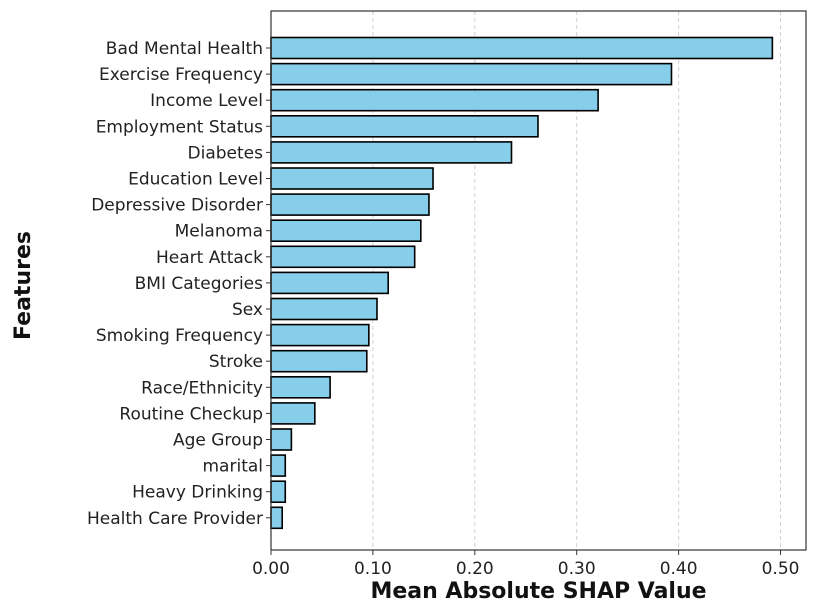 Image resolution: width=817 pixels, height=602 pixels. Describe the element at coordinates (219, 232) in the screenshot. I see `y-tick-label: Melanoma` at that location.